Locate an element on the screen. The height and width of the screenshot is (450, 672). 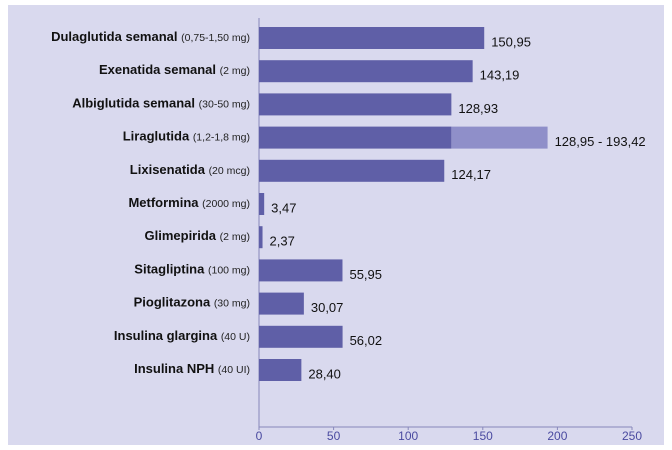
category-label: Insulina glargina (40 U) is located at coordinates (182, 335).